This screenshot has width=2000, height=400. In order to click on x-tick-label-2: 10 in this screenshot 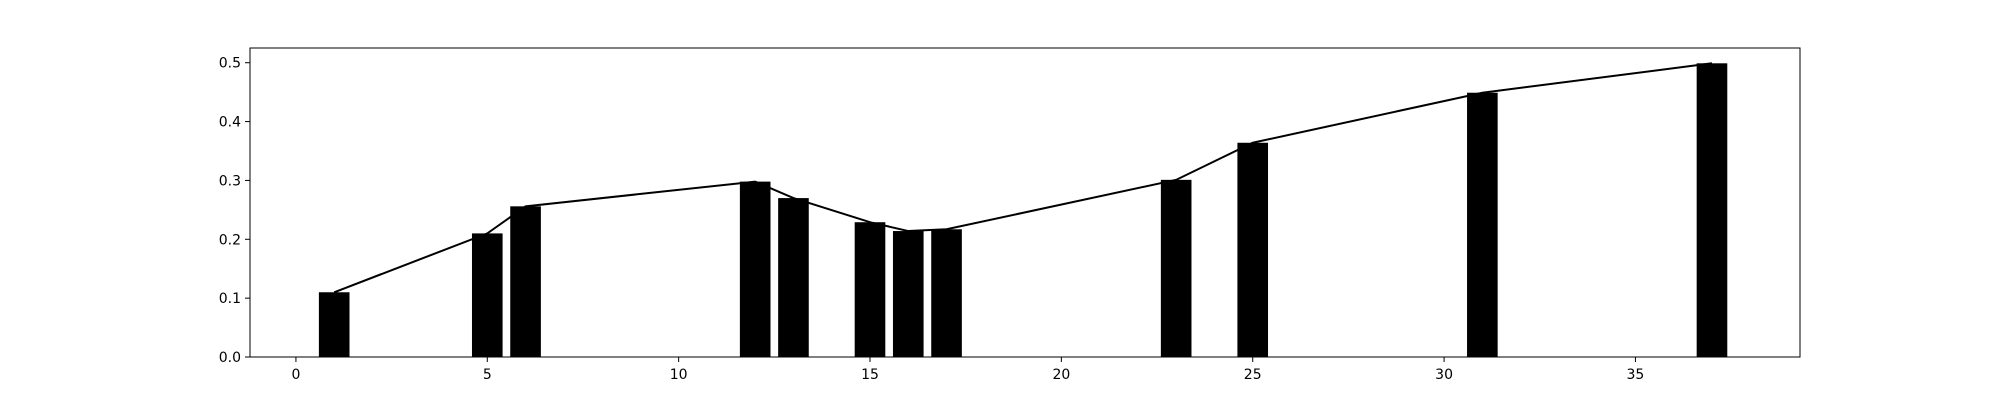, I will do `click(679, 375)`.